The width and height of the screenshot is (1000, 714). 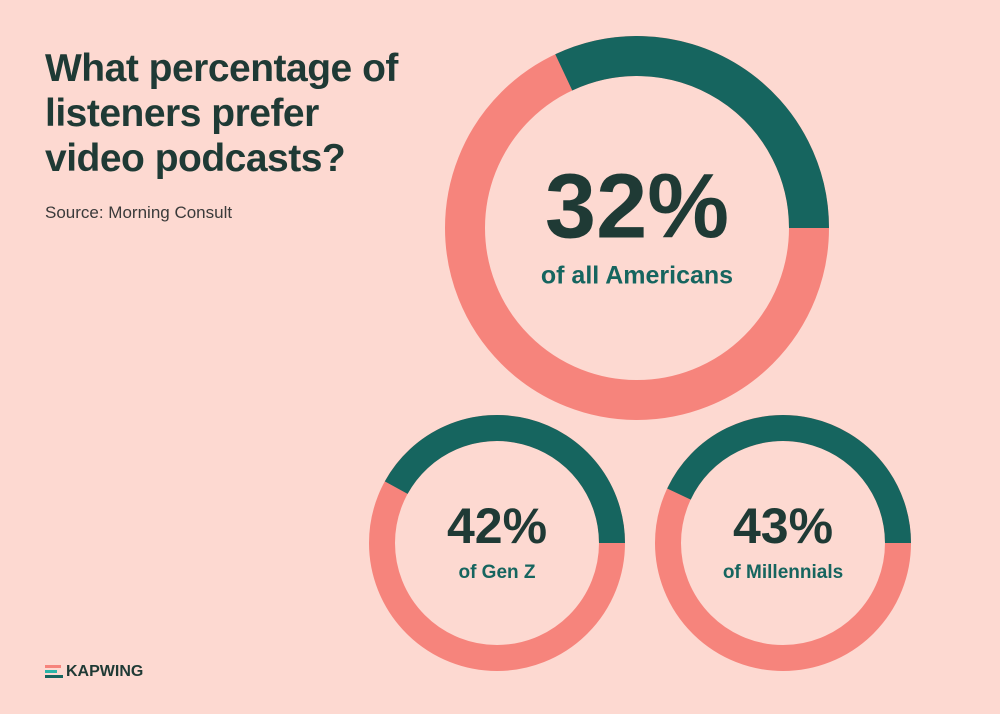 What do you see at coordinates (783, 572) in the screenshot?
I see `donut-caption: of Millennials` at bounding box center [783, 572].